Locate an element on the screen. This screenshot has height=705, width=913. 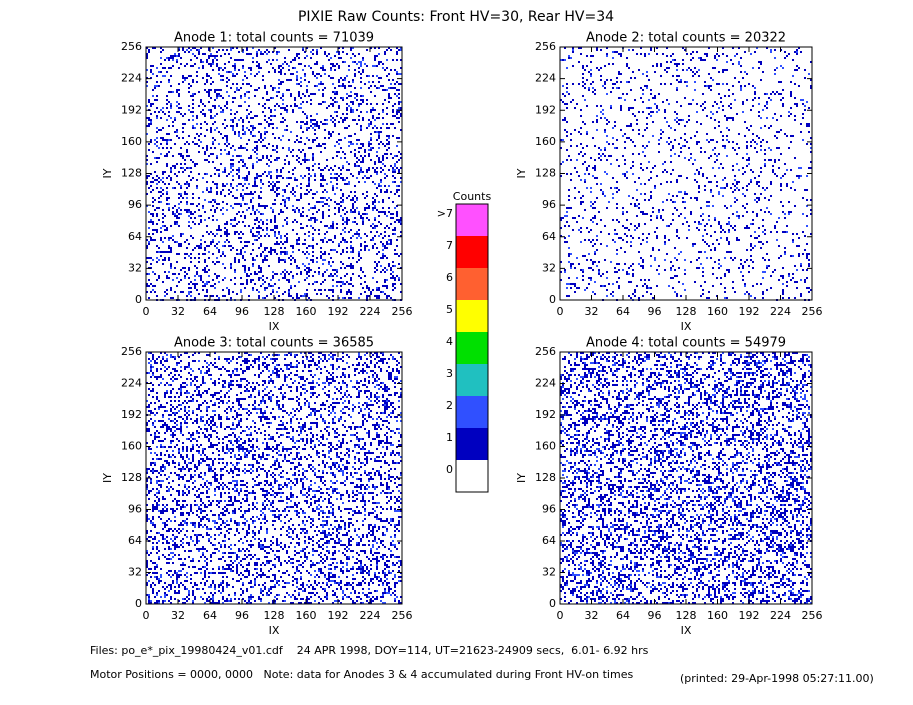
colorbar-label: 5 is located at coordinates (449, 309).